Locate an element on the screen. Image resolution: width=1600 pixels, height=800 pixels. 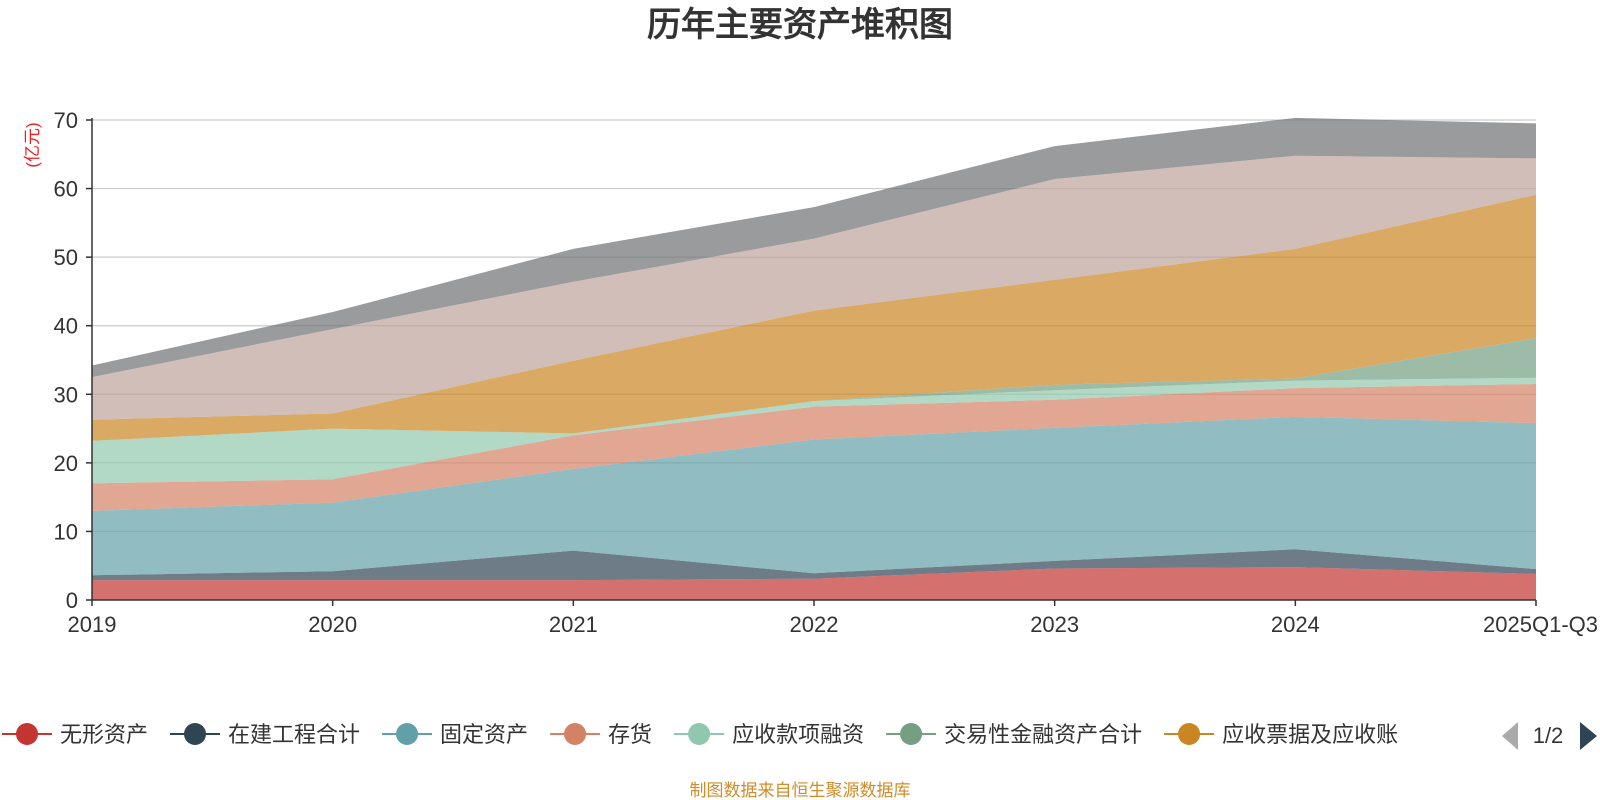
legend-label: 应收款项融资 is located at coordinates (798, 734).